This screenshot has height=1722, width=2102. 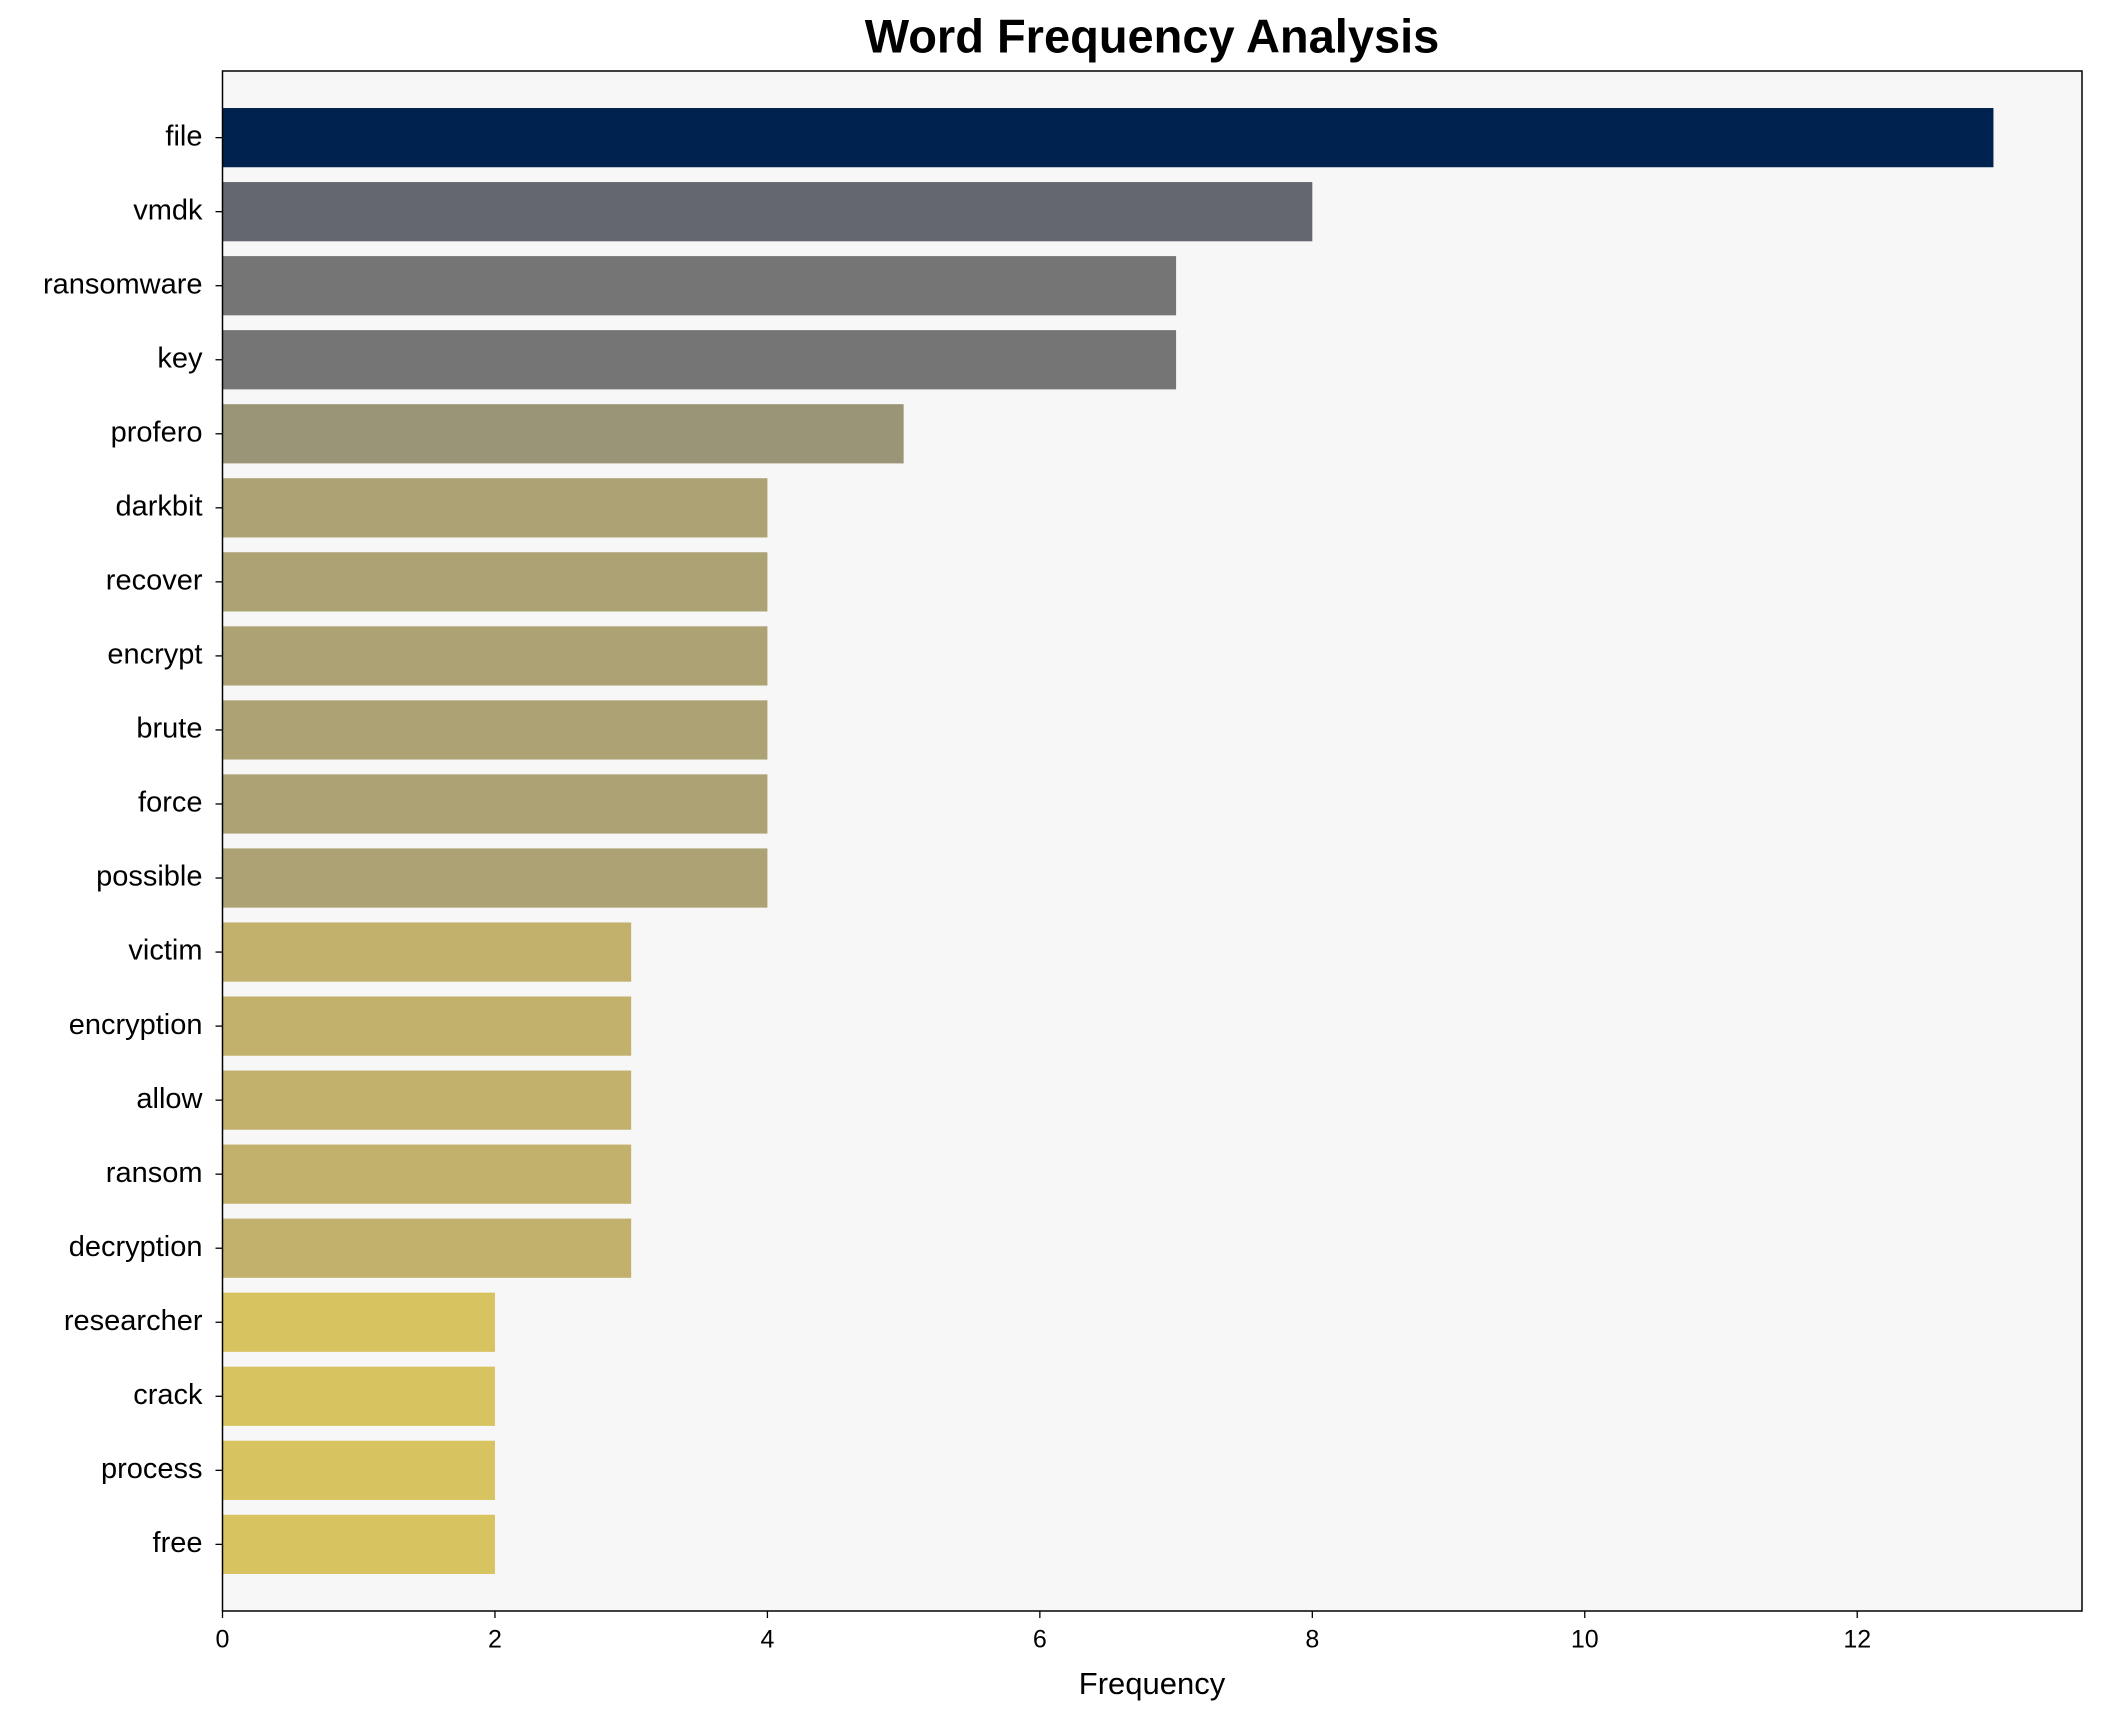 I want to click on y-tick-label: ransom, so click(x=154, y=1173).